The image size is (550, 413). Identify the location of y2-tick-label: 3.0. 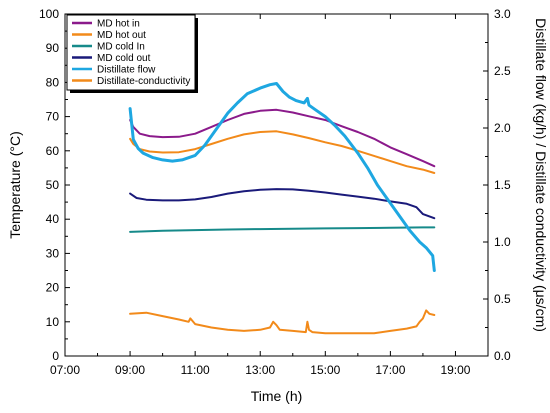
(502, 14).